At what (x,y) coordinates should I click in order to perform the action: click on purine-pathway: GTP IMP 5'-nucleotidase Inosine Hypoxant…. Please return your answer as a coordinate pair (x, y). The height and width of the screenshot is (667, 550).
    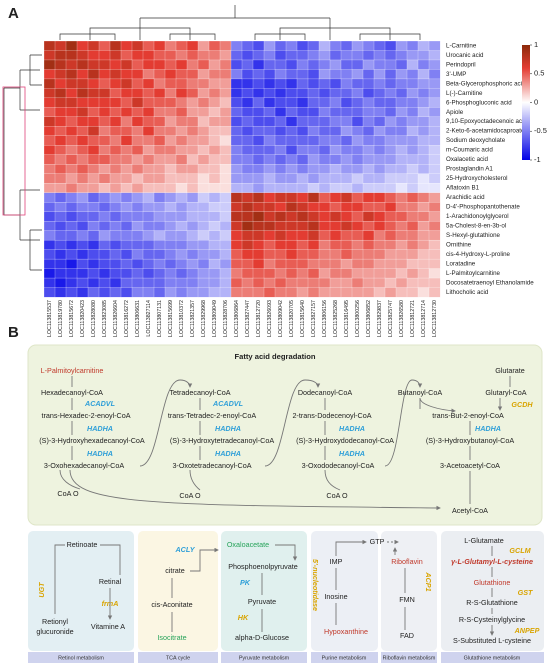
    Looking at the image, I should click on (355, 586).